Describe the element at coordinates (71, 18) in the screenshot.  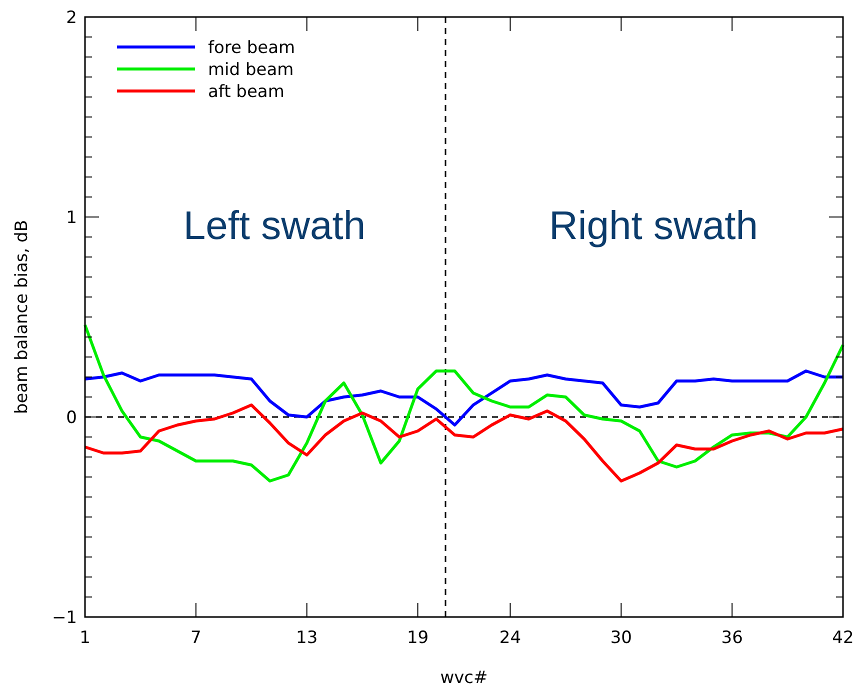
I see `y-tick-label: 2` at that location.